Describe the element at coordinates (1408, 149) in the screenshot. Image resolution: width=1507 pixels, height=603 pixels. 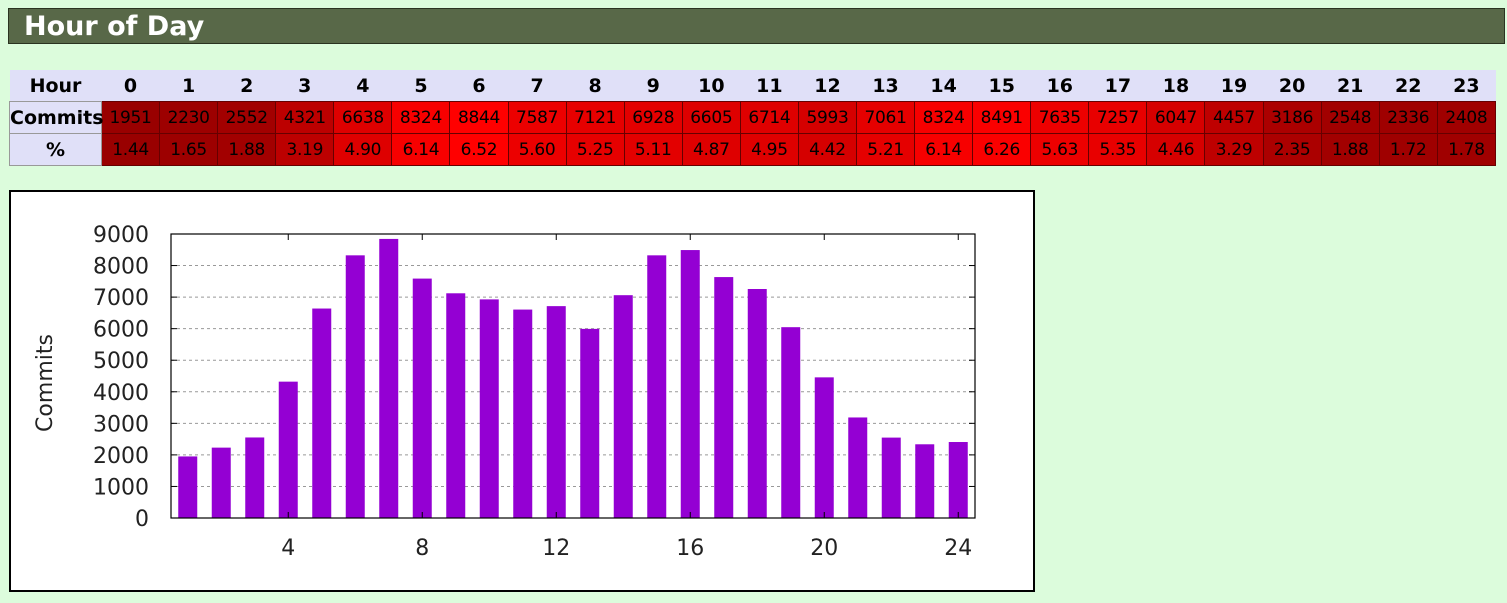
I see `percent-cell: 1.72` at that location.